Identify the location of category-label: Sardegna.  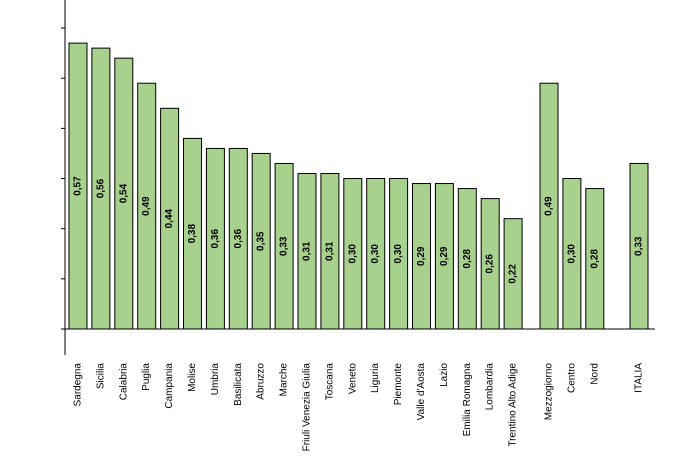
(78, 385).